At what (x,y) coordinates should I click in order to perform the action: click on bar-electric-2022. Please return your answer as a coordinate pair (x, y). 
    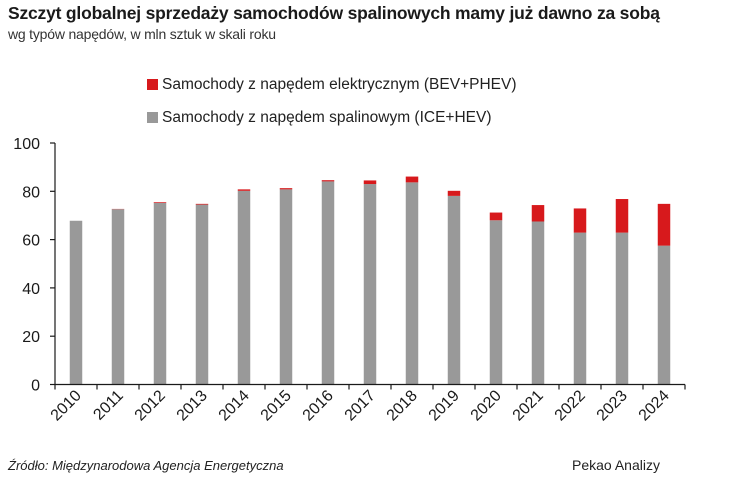
    Looking at the image, I should click on (580, 220).